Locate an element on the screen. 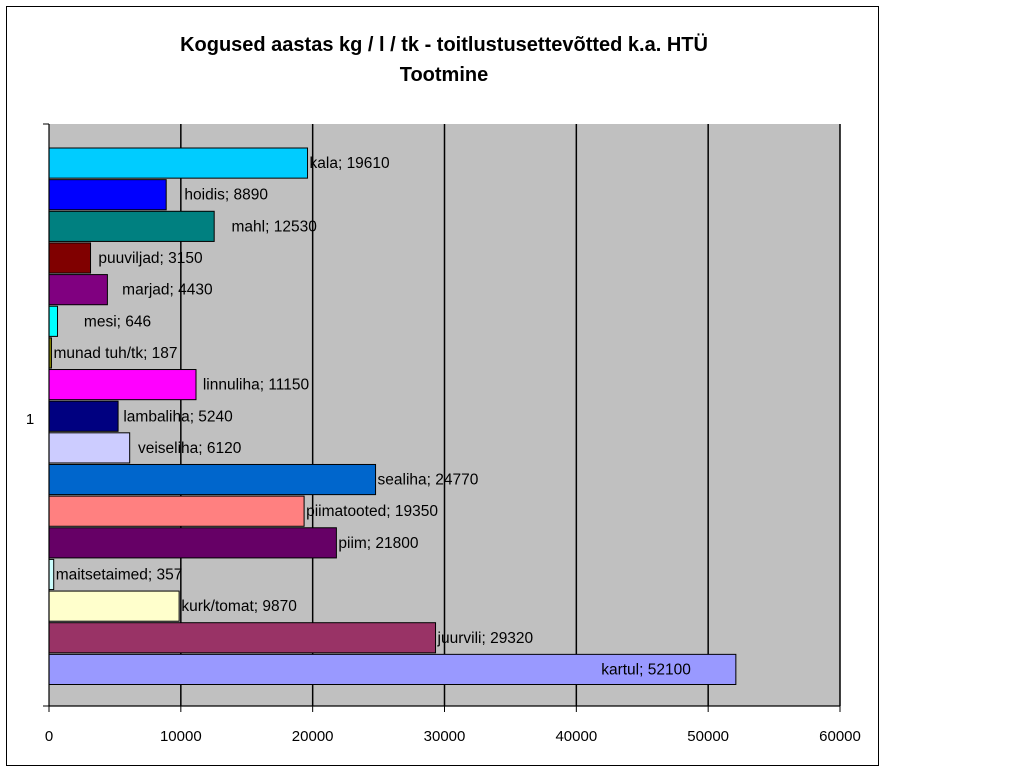 The height and width of the screenshot is (768, 1024). bar-data-label: munad tuh/tk; 187 is located at coordinates (115, 353).